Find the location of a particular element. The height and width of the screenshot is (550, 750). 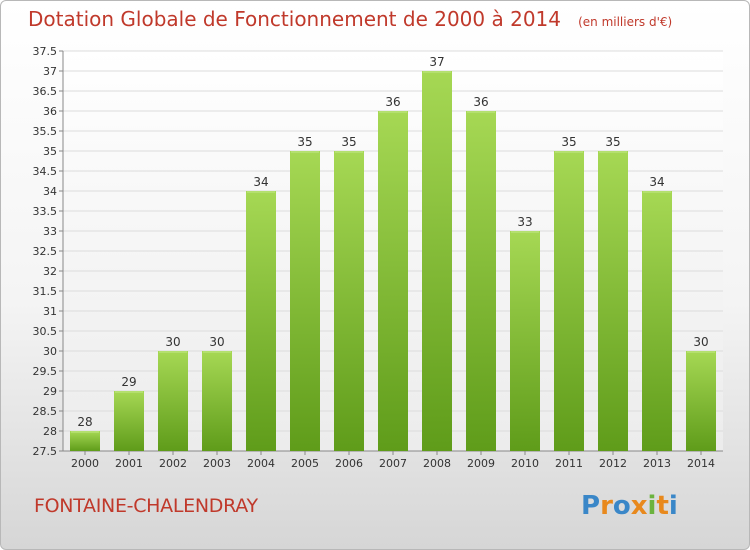

data-label-2007: 36 is located at coordinates (392, 102).